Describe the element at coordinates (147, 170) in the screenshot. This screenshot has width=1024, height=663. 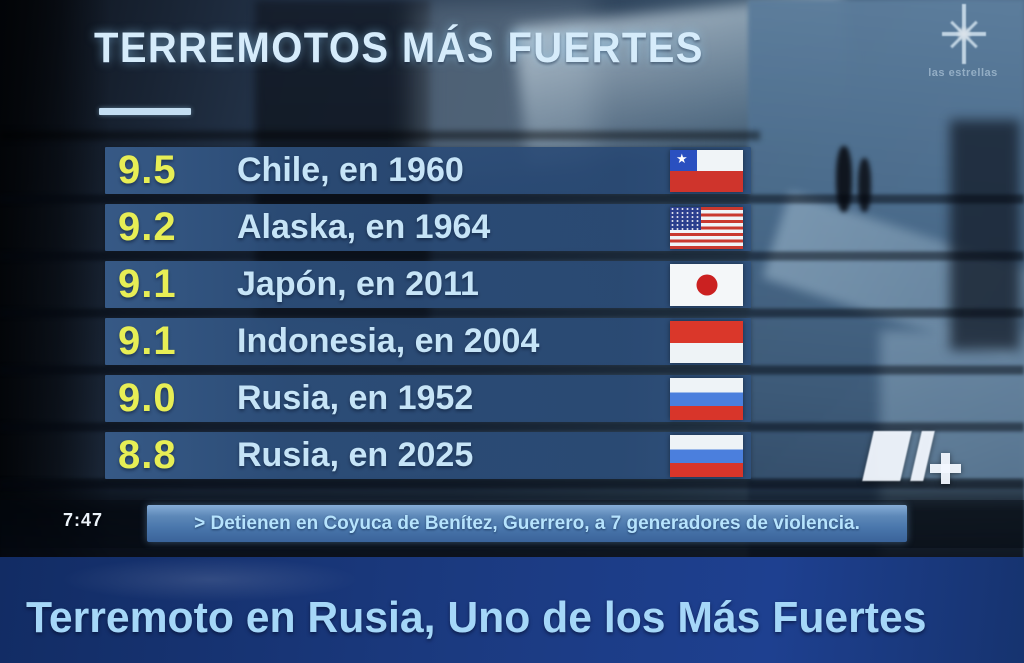
I see `magnitude-value: 9.5` at that location.